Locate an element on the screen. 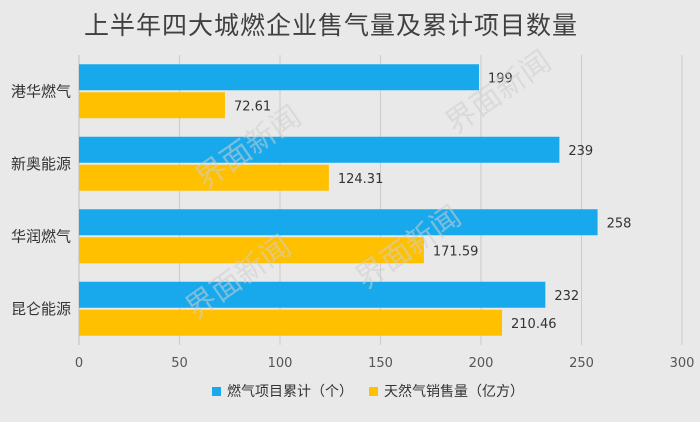  data-label: 258 is located at coordinates (619, 223).